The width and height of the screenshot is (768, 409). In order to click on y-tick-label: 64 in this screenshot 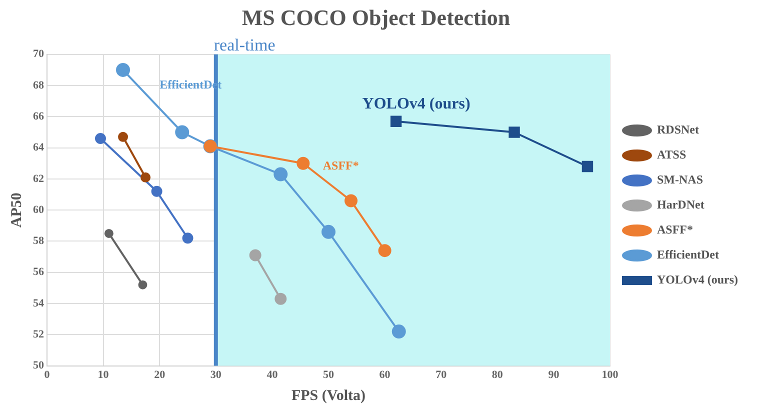, I will do `click(38, 148)`.